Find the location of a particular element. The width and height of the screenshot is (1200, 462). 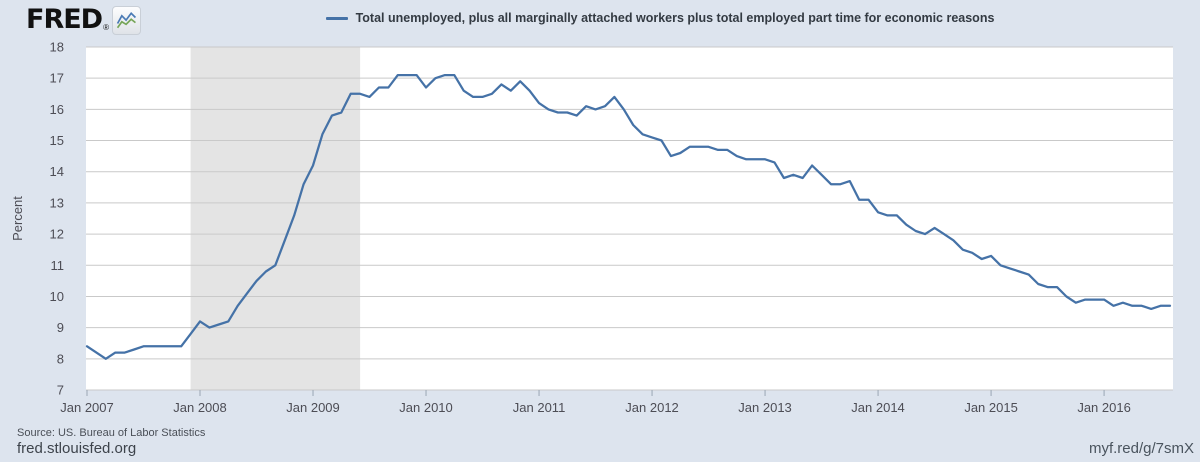

registered-mark: ® is located at coordinates (106, 27).